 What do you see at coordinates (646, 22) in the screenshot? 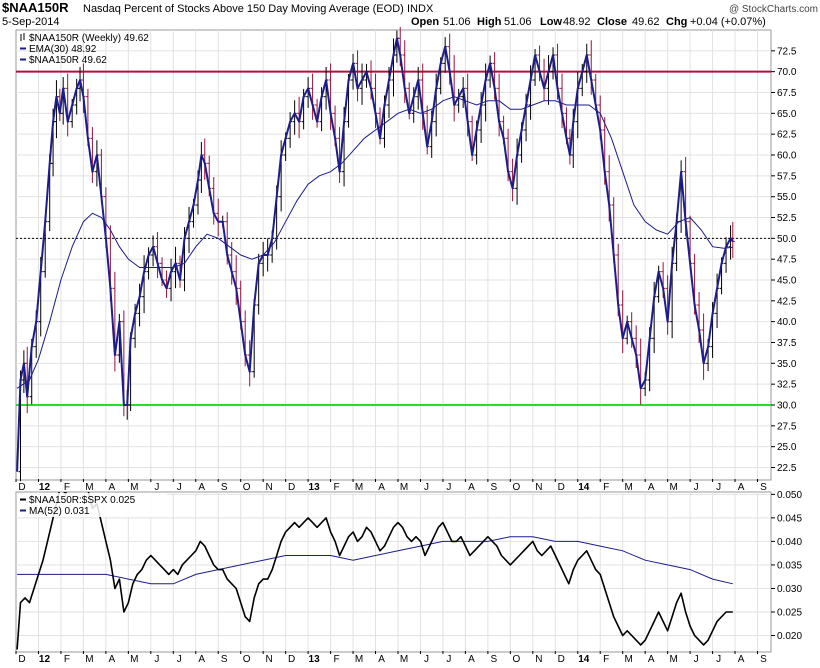
I see `close-value: 49.62` at bounding box center [646, 22].